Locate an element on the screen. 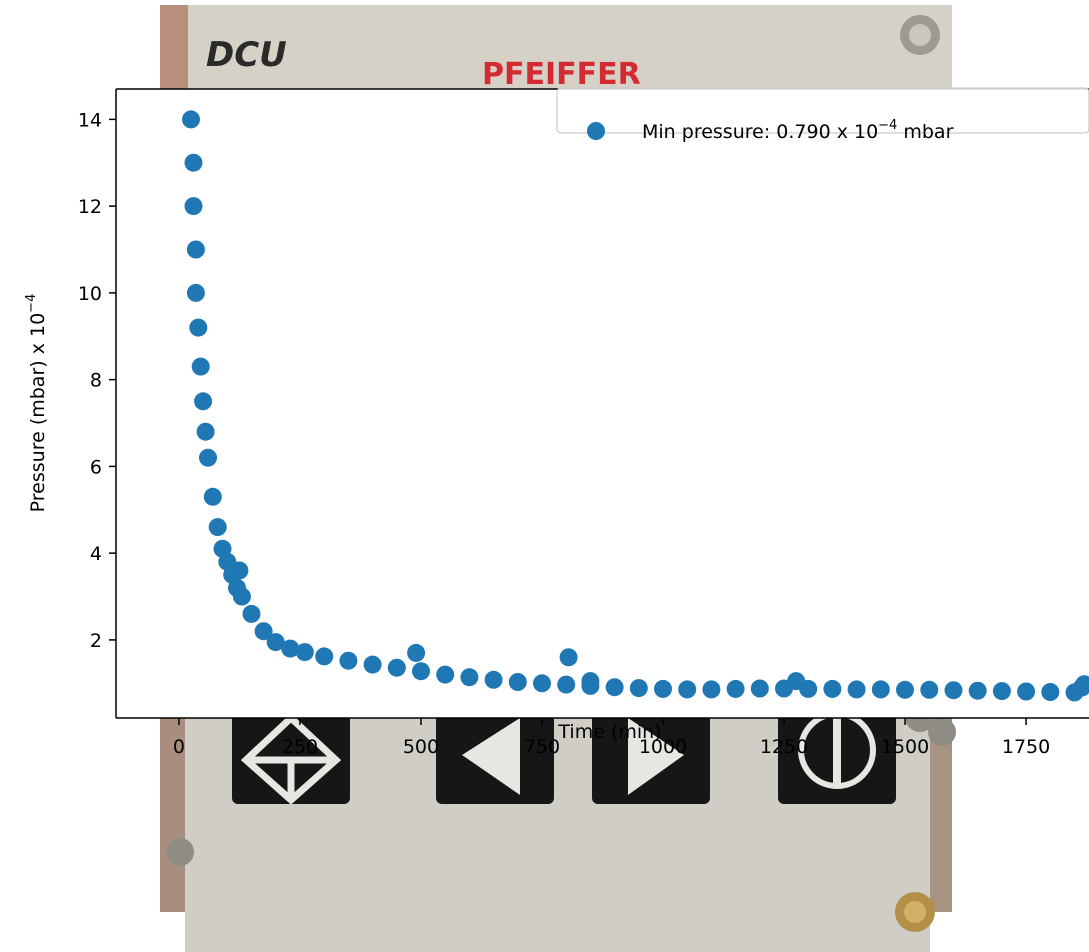  photo-brand-label: PFEIFFER is located at coordinates (561, 74).